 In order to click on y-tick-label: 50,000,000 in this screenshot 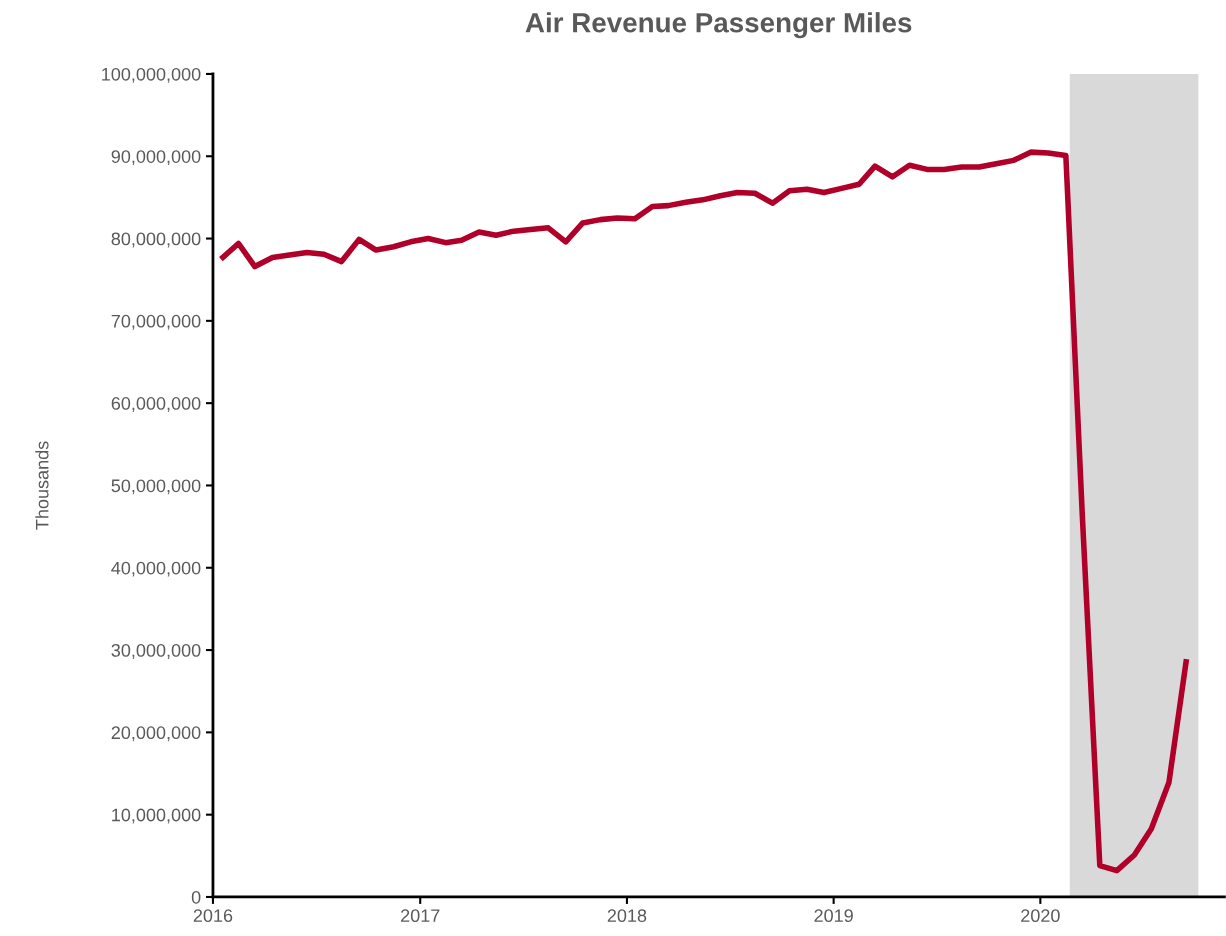, I will do `click(156, 487)`.